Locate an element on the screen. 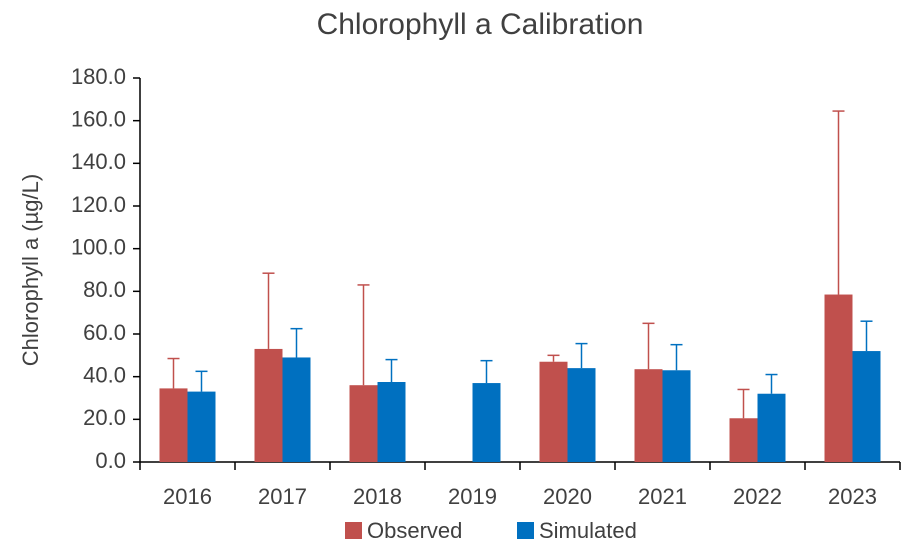 The image size is (906, 548). y-tick-label: 160.0 is located at coordinates (98, 118).